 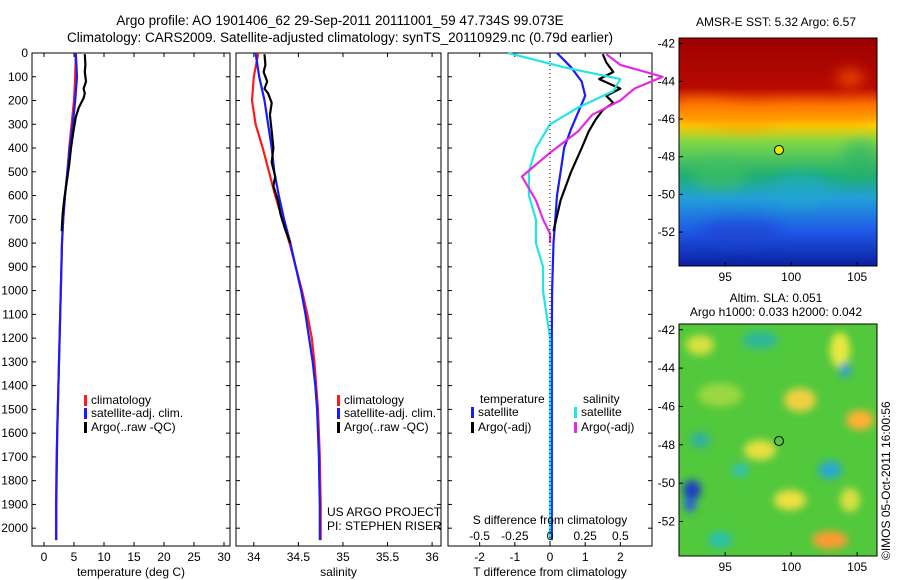 I want to click on y-tick-label: 400, so click(x=18, y=148).